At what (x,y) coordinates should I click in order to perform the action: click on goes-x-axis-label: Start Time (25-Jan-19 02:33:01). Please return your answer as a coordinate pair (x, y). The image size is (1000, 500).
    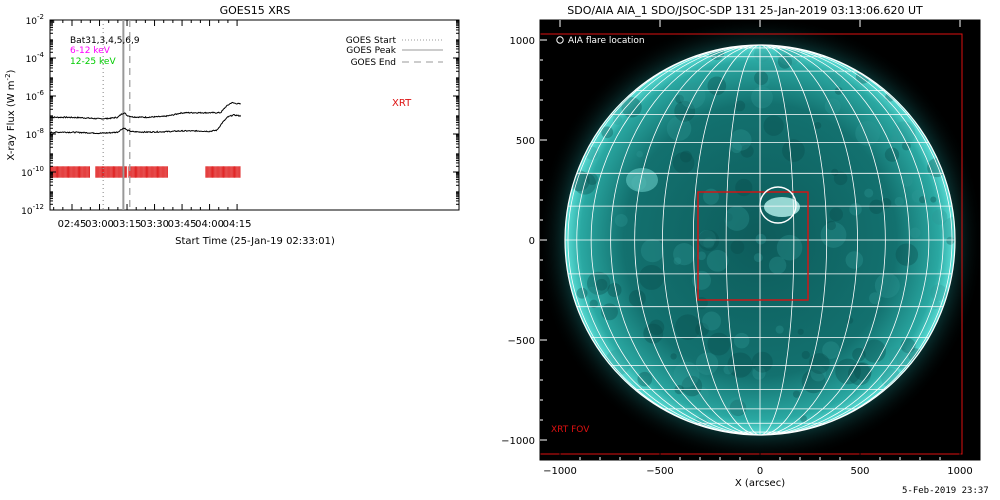
    Looking at the image, I should click on (255, 241).